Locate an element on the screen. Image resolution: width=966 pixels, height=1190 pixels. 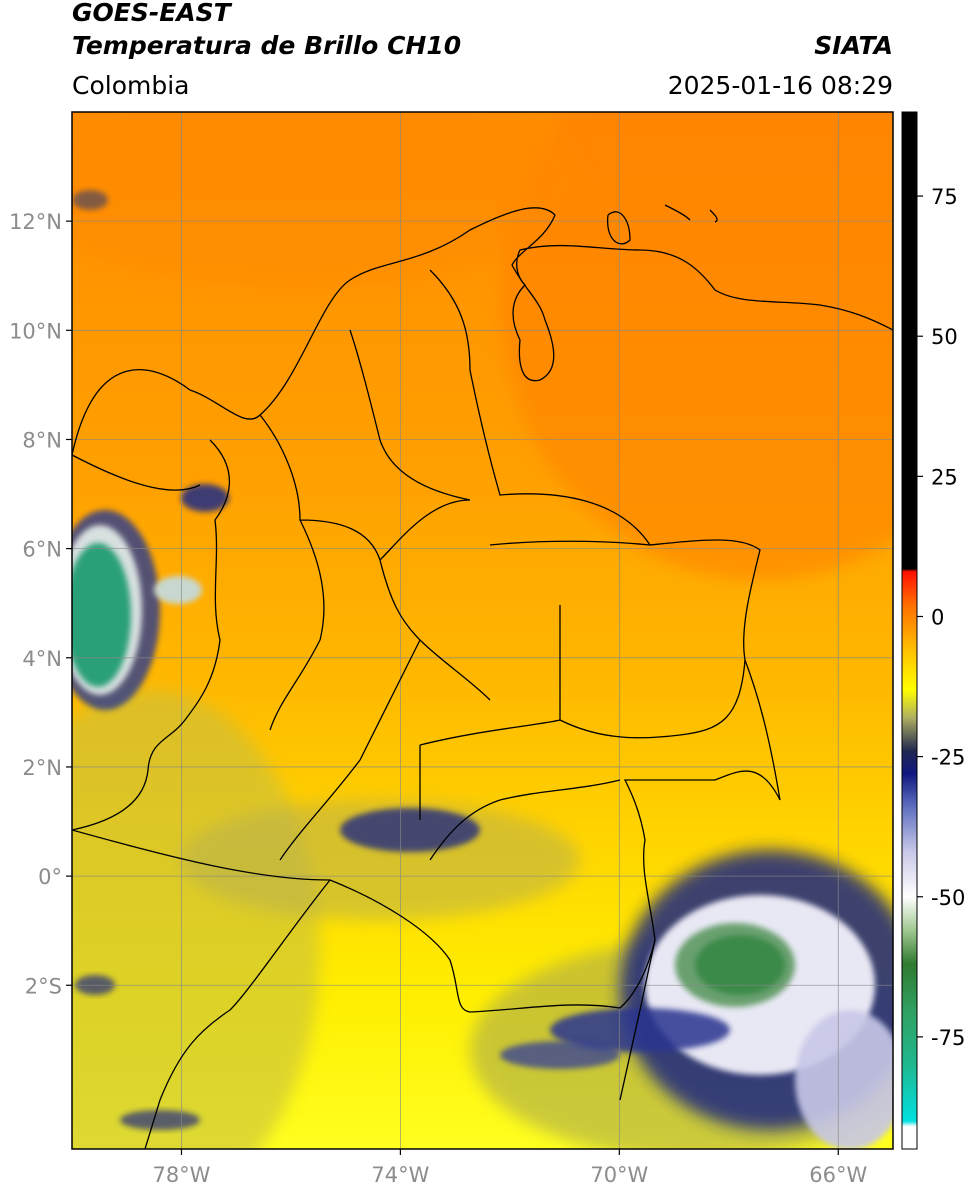
coastline-cuba-venezuela is located at coordinates (662, 224).